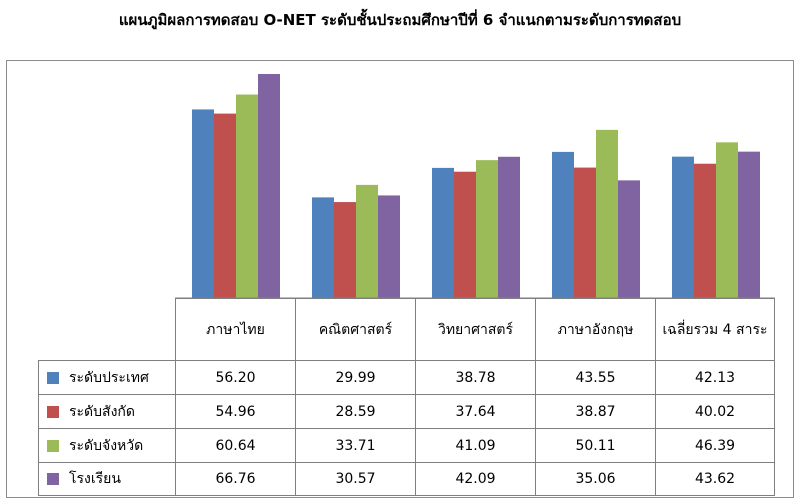  I want to click on value-cell: 41.09, so click(475, 445).